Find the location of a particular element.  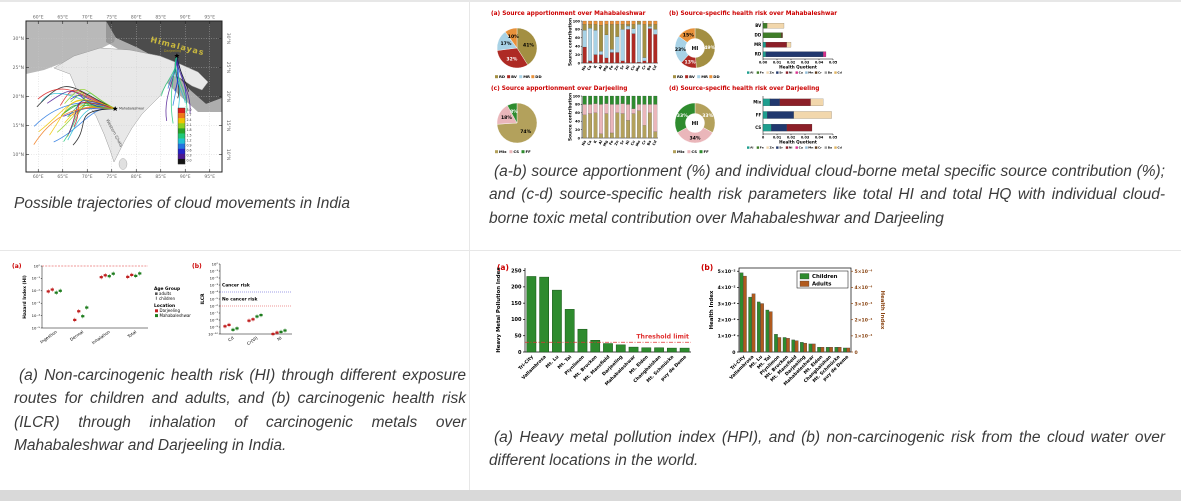

svg-text: Age Group is located at coordinates (167, 289).